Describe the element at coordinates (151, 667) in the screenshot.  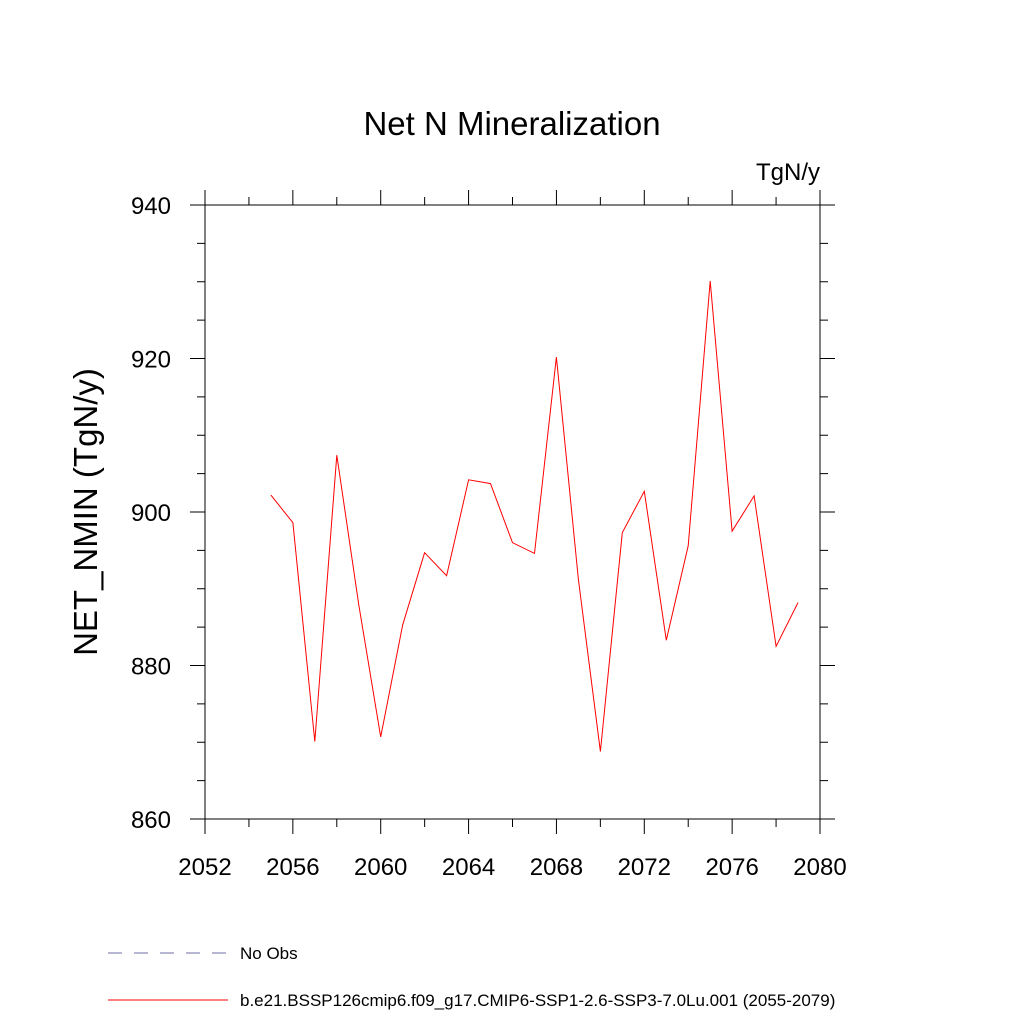
I see `y-tick-label: 880` at that location.